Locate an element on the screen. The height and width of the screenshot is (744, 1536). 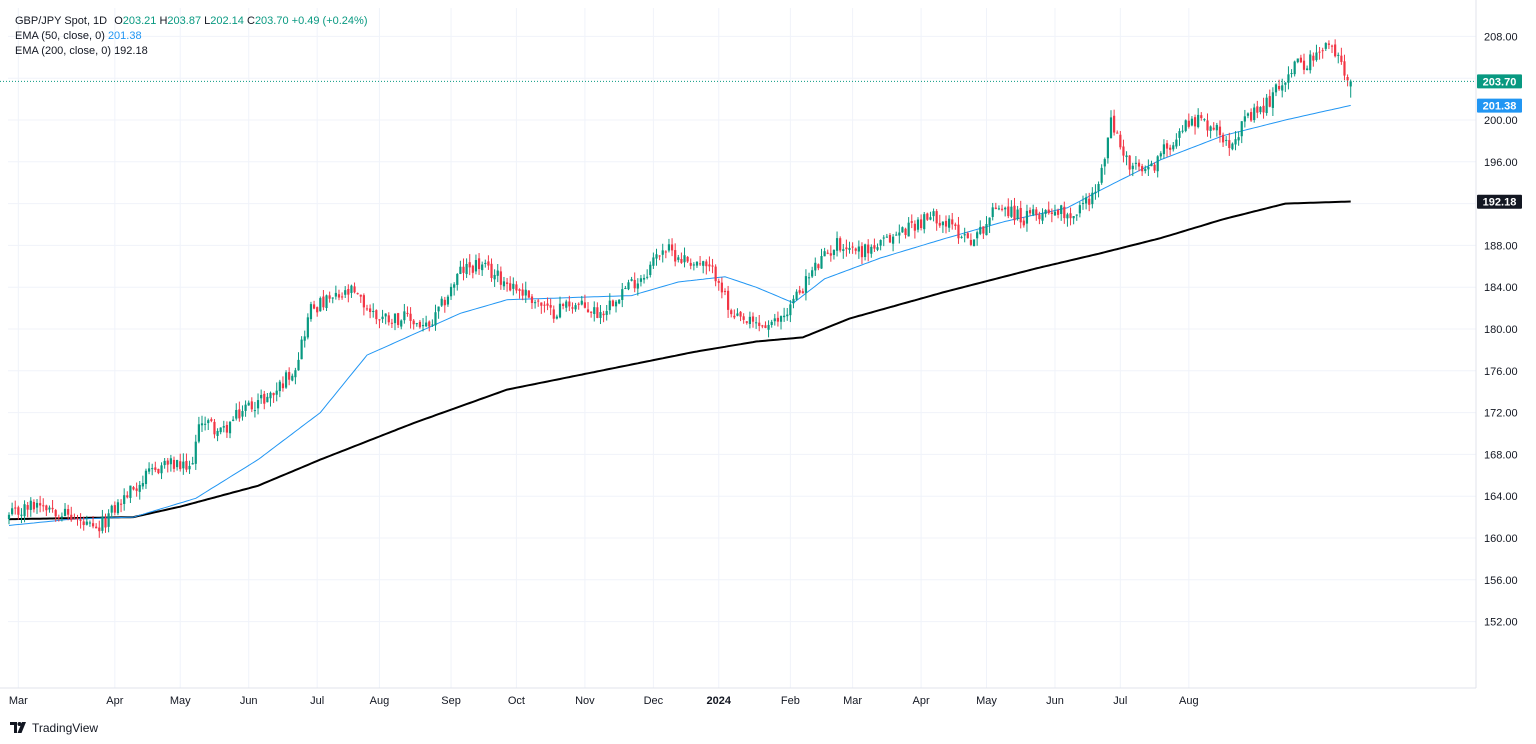
y-tick-label: 164.00 is located at coordinates (1501, 497).